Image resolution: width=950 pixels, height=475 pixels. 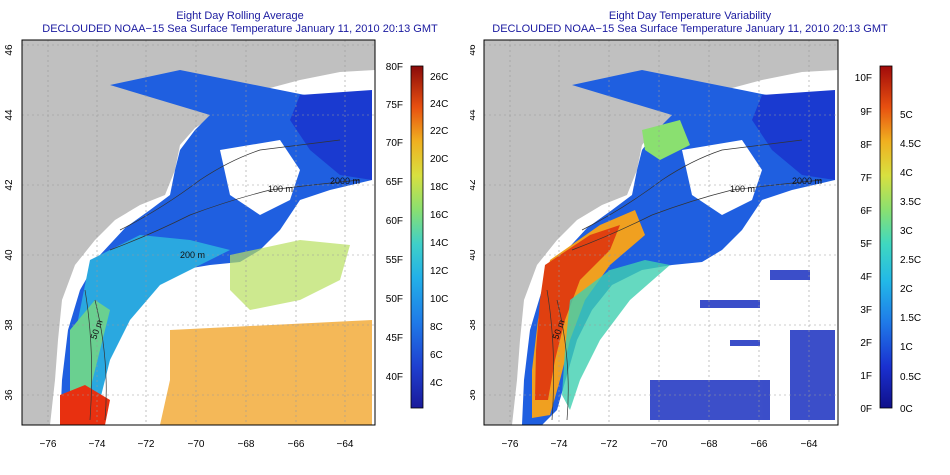 What do you see at coordinates (866, 211) in the screenshot?
I see `colorbar-tick-f: 6F` at bounding box center [866, 211].